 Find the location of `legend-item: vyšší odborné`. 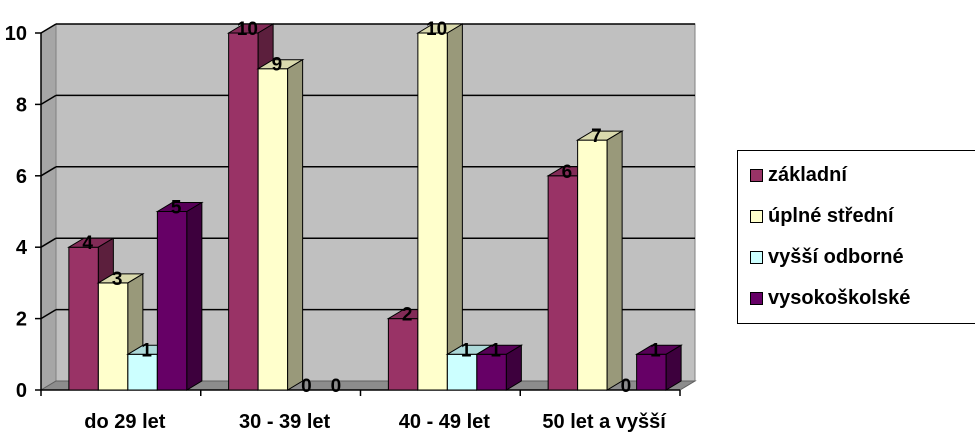

legend-item: vyšší odborné is located at coordinates (827, 257).